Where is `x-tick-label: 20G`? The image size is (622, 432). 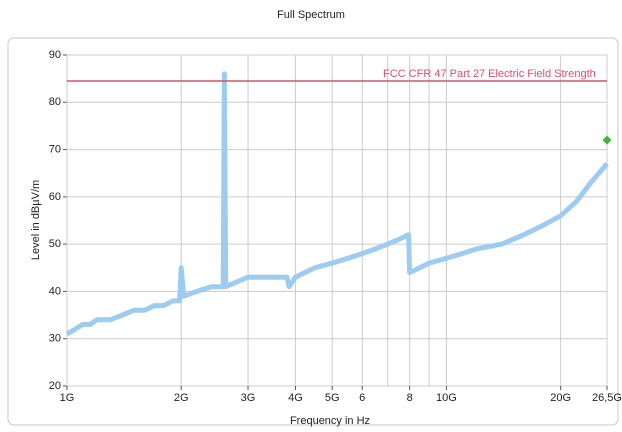
x-tick-label: 20G is located at coordinates (560, 398).